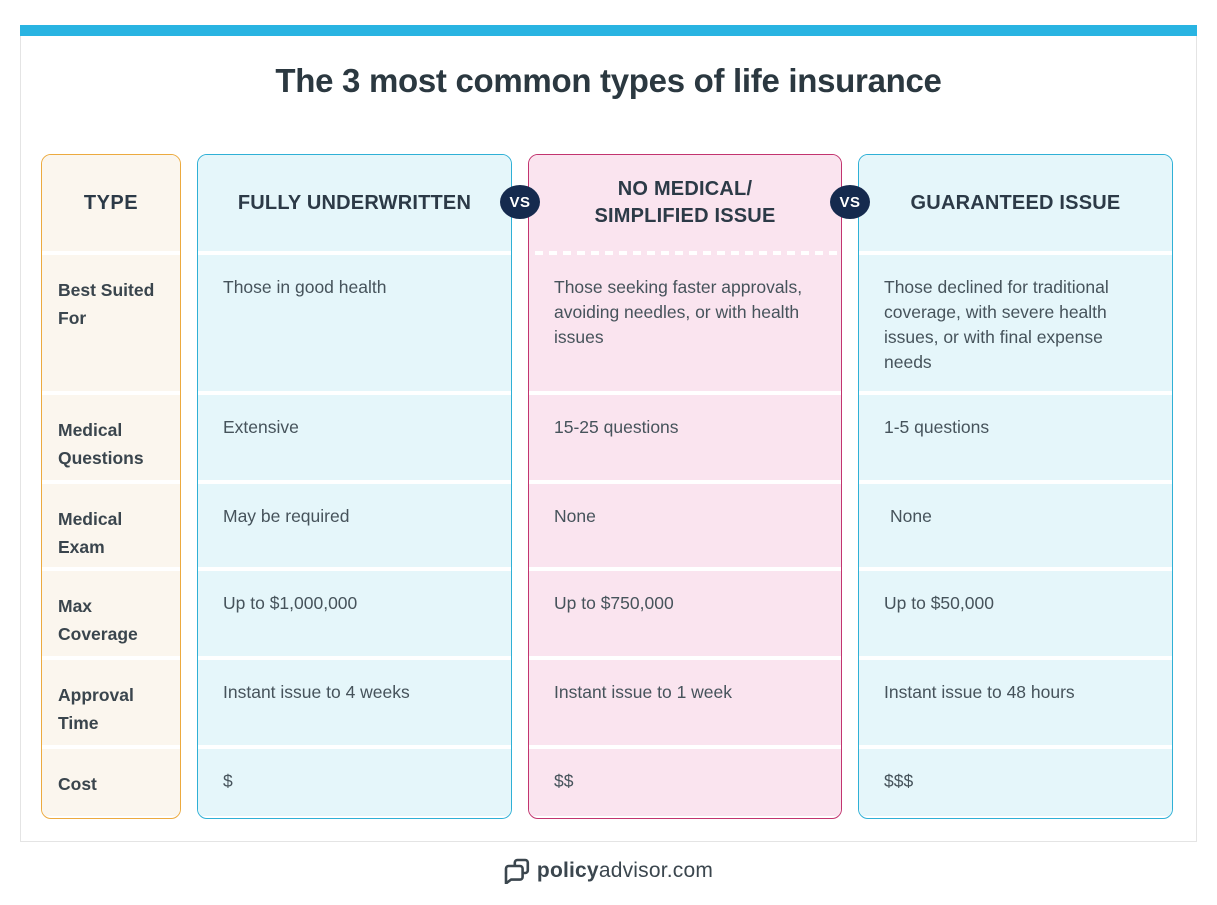 The image size is (1217, 905). What do you see at coordinates (567, 870) in the screenshot?
I see `brand-text-bold: policy` at bounding box center [567, 870].